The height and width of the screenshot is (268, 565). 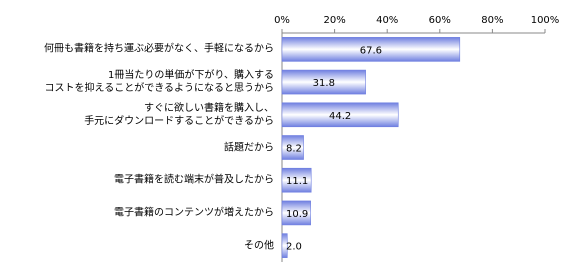 I want to click on x-tick-label: 0%, so click(x=282, y=20).